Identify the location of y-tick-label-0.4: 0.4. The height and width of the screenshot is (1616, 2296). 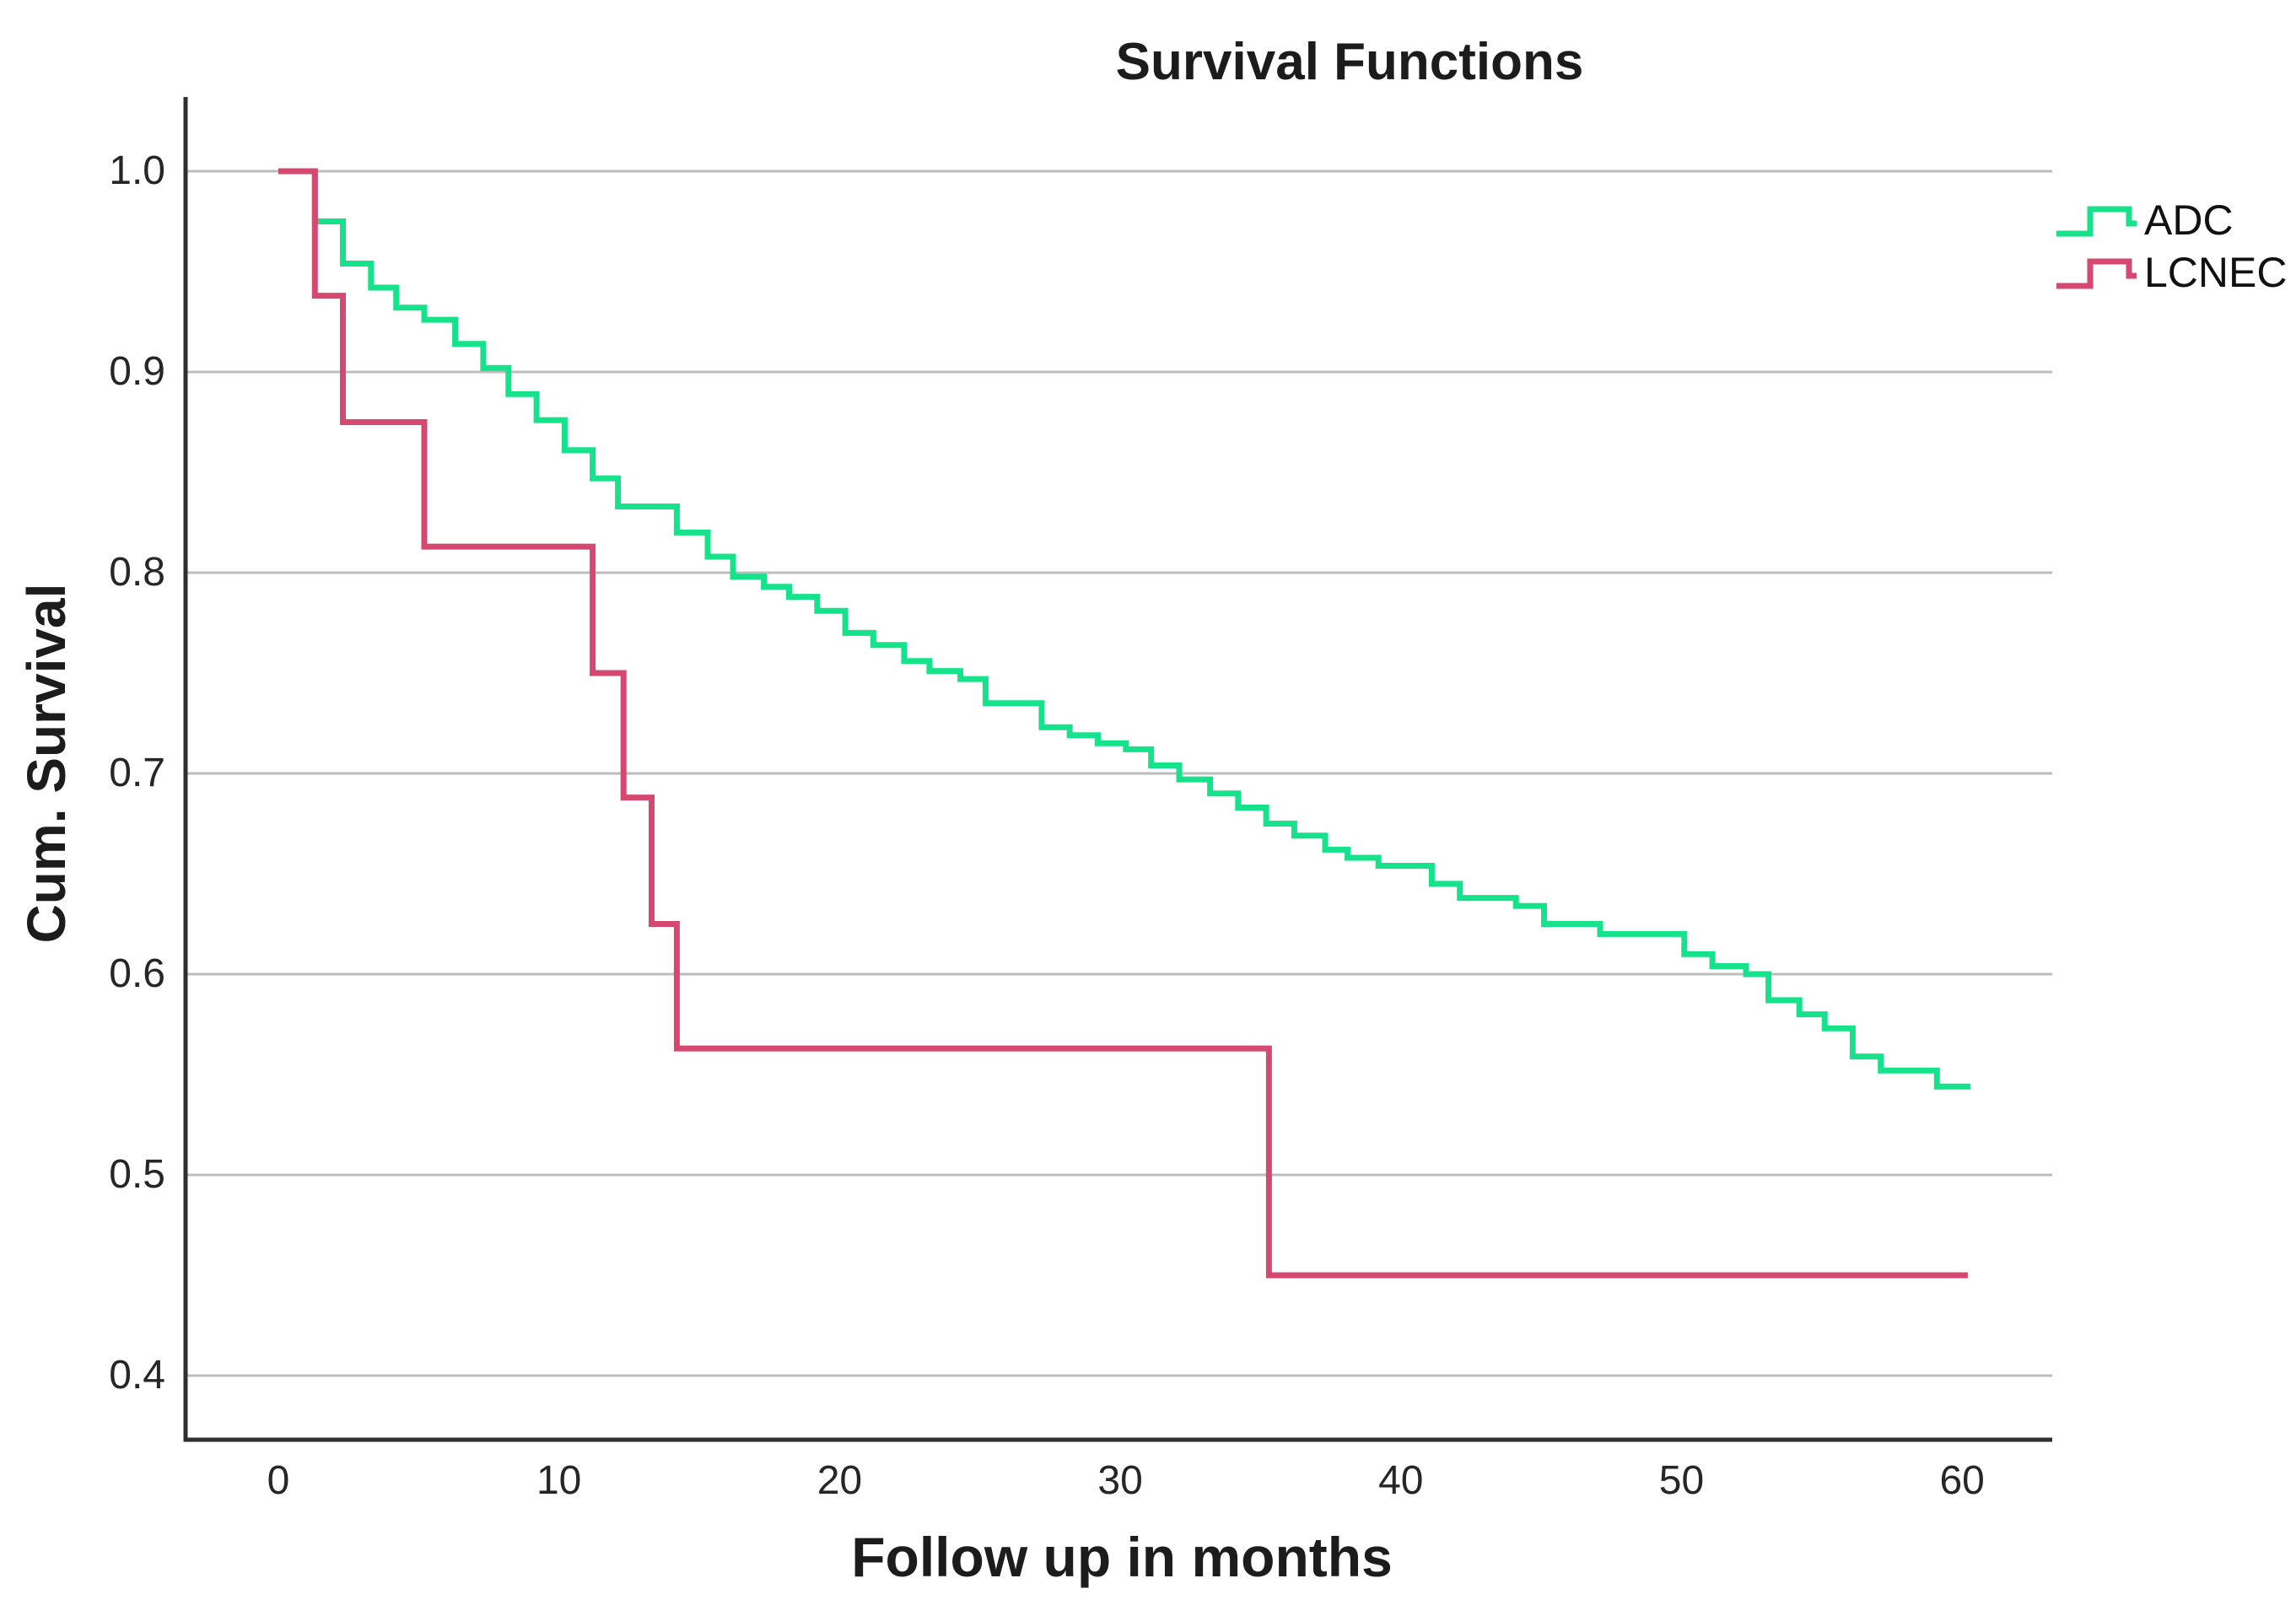
(137, 1375).